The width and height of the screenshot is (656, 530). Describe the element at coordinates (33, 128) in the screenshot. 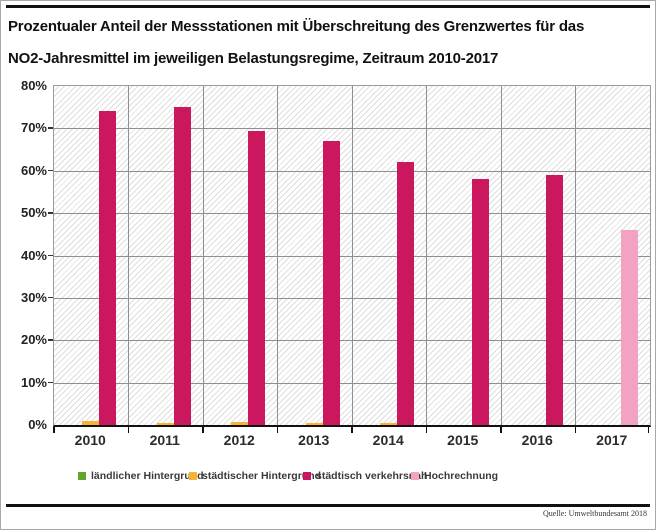

I see `y-axis-label-70: 70%` at that location.